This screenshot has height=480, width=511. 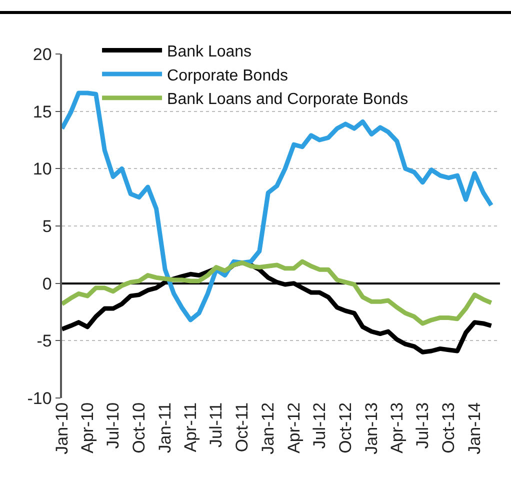 I want to click on x-tick-label: Apr-12, so click(x=294, y=428).